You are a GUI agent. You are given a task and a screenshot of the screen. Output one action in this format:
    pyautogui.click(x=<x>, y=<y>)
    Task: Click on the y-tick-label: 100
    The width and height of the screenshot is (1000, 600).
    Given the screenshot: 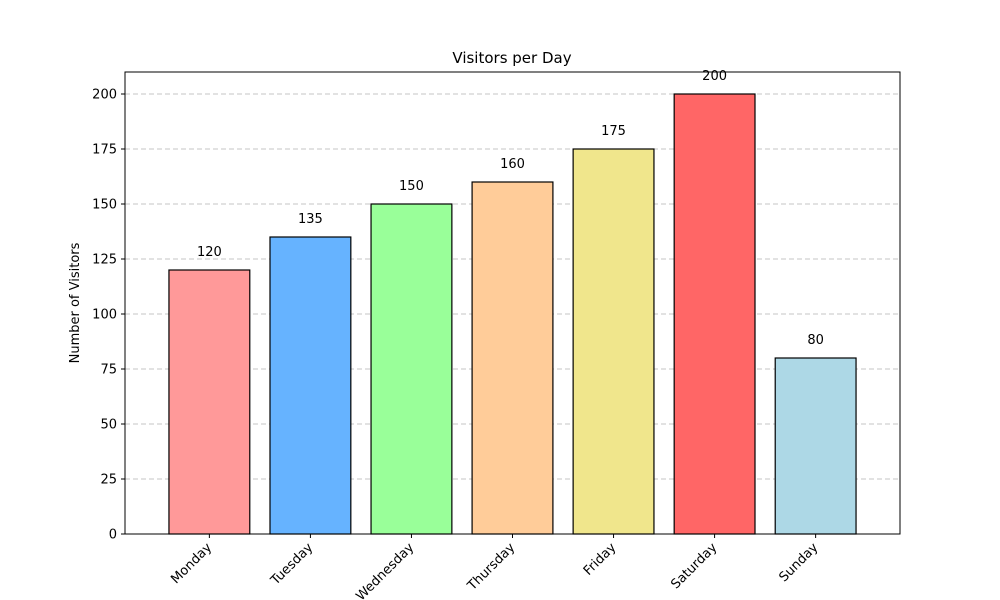 What is the action you would take?
    pyautogui.click(x=104, y=315)
    